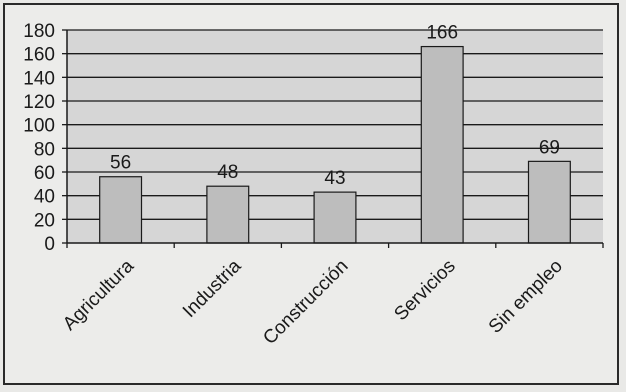 This screenshot has width=626, height=392. I want to click on data-label: 48, so click(227, 172).